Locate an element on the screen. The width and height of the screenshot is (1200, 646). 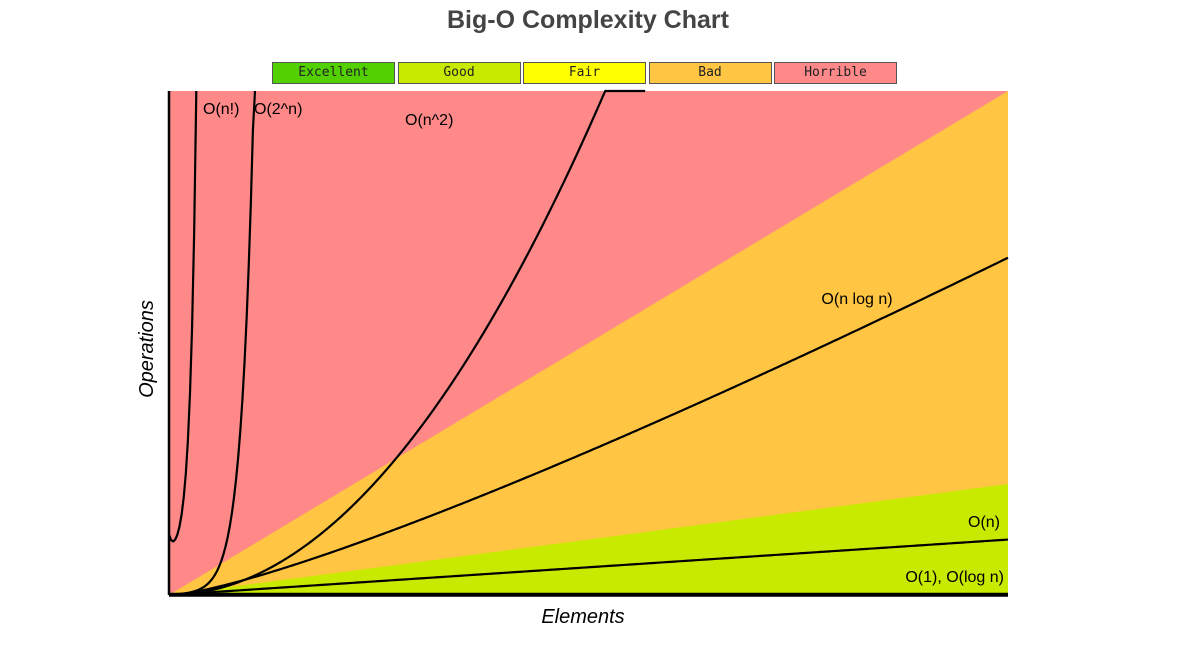
x-axis-label: Elements is located at coordinates (582, 617).